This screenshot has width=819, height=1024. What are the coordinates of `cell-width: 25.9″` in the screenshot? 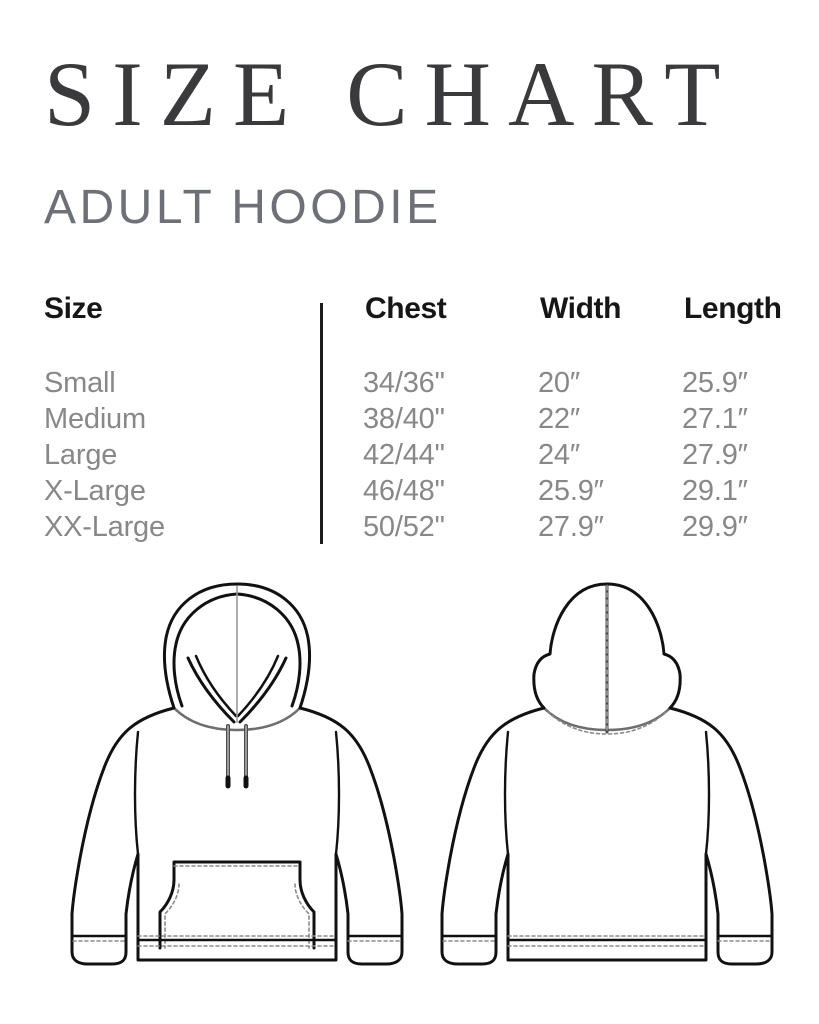 It's located at (571, 491).